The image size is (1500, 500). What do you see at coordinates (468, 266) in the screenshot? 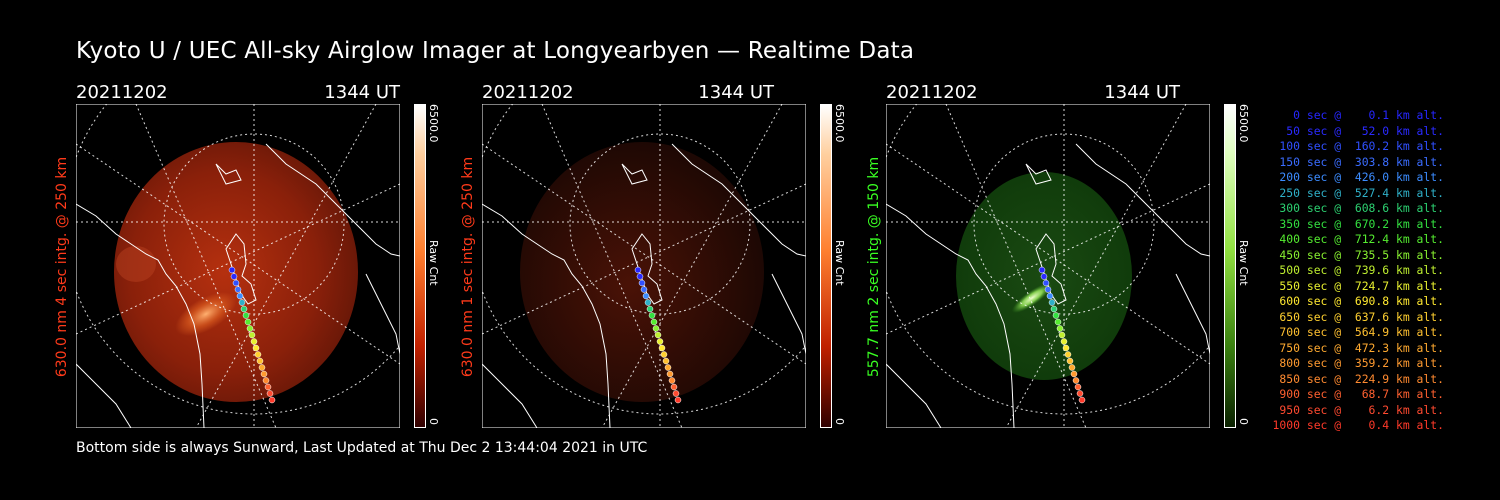
I see `panel-2-ylabel: 630.0 nm 1 sec intg. @ 250 km` at bounding box center [468, 266].